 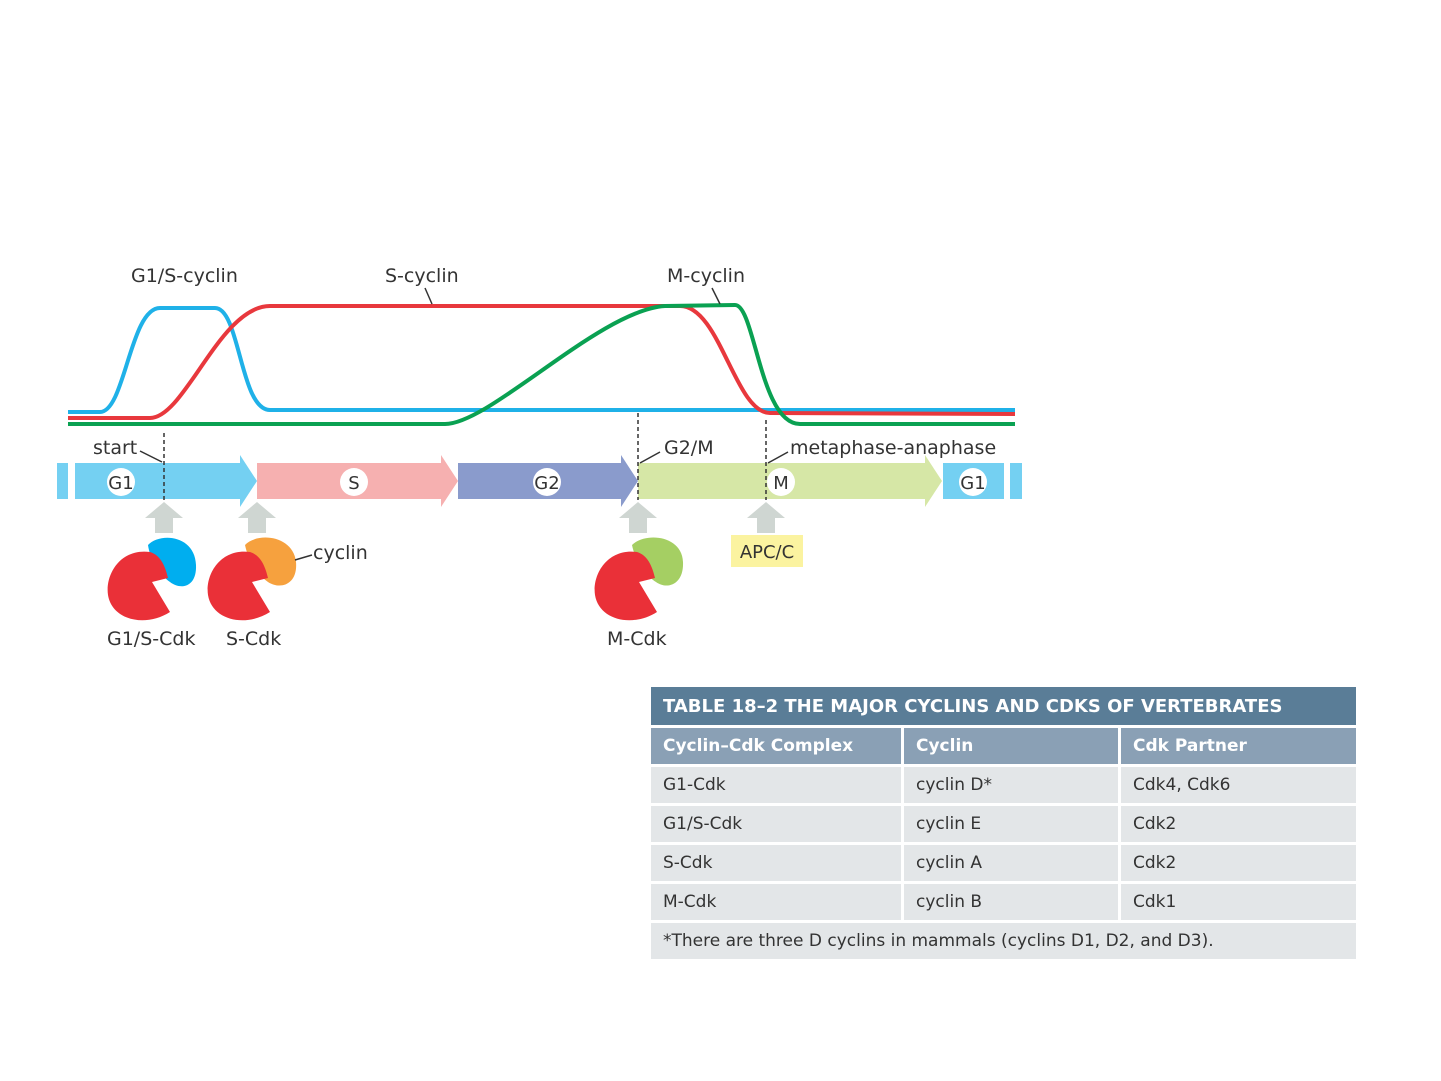 What do you see at coordinates (639, 579) in the screenshot?
I see `m-cdk-complex-icon` at bounding box center [639, 579].